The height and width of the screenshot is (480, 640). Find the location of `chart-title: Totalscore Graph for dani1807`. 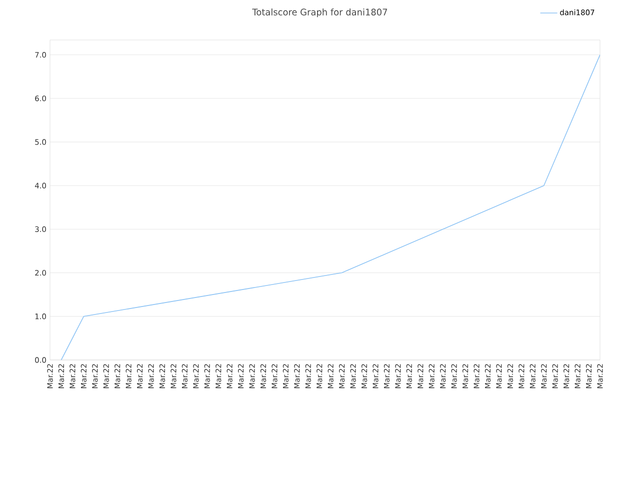

chart-title: Totalscore Graph for dani1807 is located at coordinates (320, 13).